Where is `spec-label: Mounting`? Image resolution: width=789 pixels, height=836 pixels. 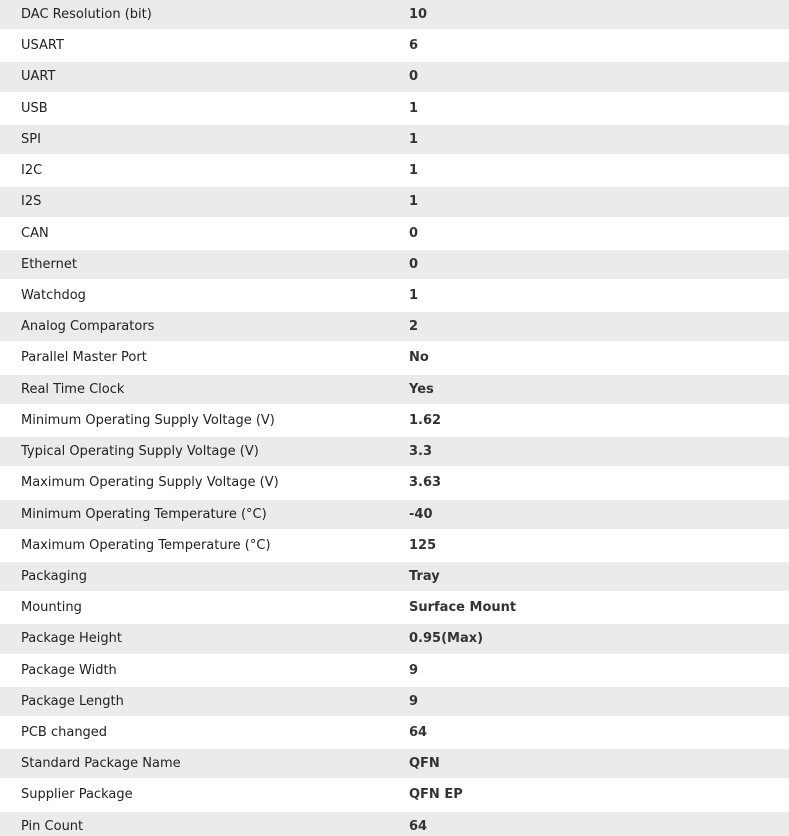 spec-label: Mounting is located at coordinates (51, 608).